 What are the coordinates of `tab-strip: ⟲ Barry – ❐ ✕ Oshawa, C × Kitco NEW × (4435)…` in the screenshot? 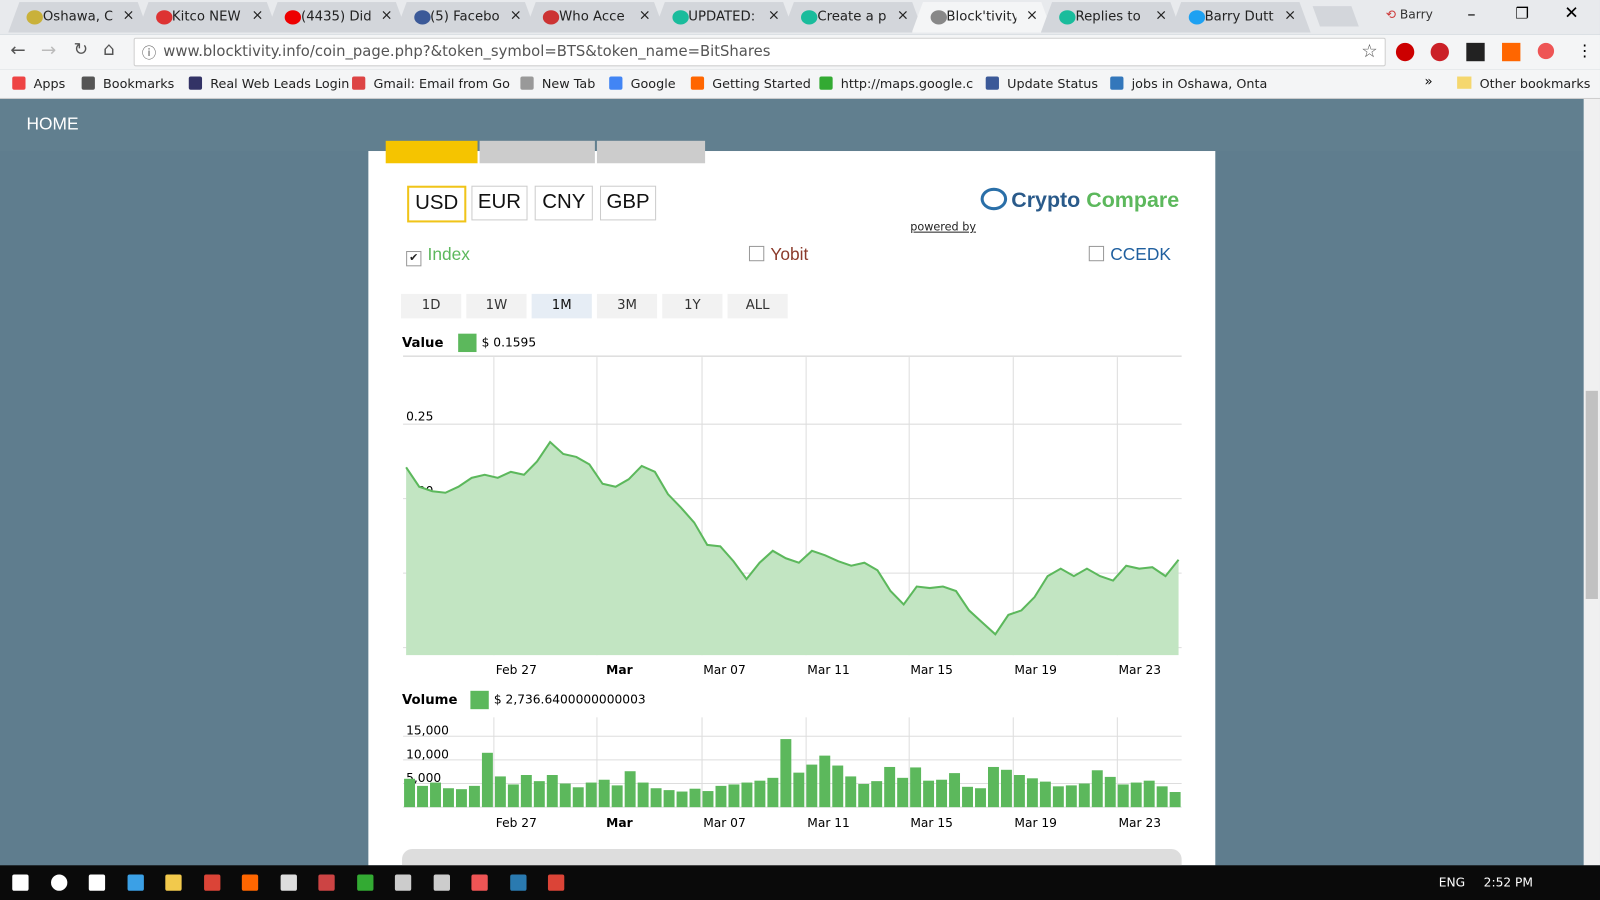 It's located at (800, 17).